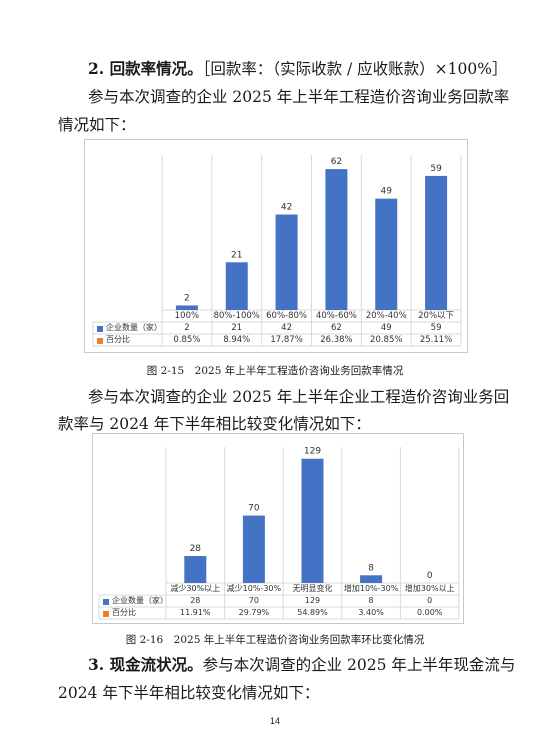 Image resolution: width=550 pixels, height=752 pixels. I want to click on section-3-line-2: 2024 年下半年相比较变化情况如下：, so click(189, 693).